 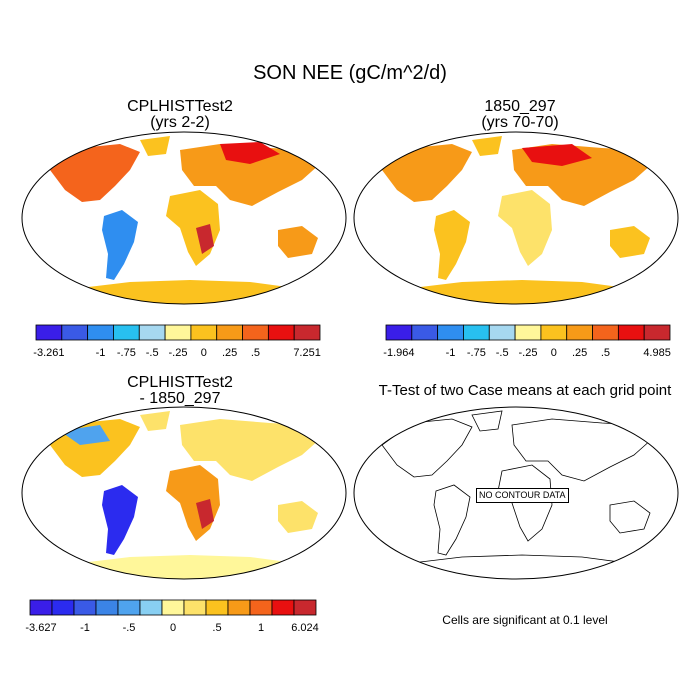 What do you see at coordinates (657, 353) in the screenshot?
I see `colorbar-label: 4.985` at bounding box center [657, 353].